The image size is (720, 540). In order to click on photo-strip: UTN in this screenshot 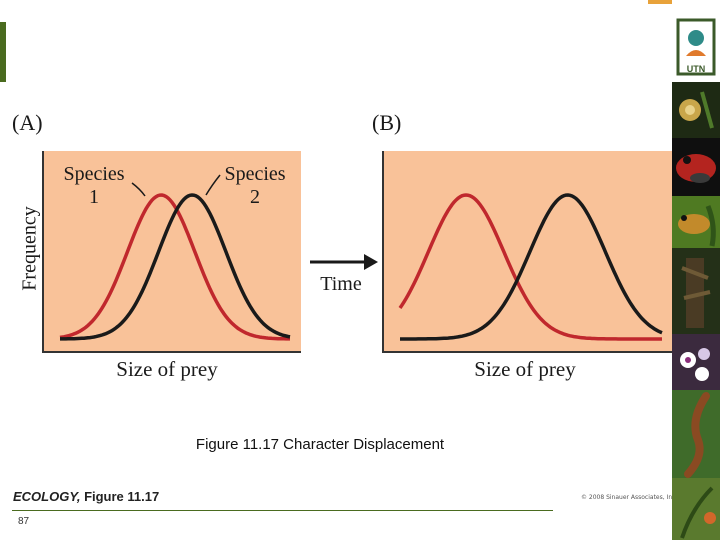, I will do `click(696, 270)`.